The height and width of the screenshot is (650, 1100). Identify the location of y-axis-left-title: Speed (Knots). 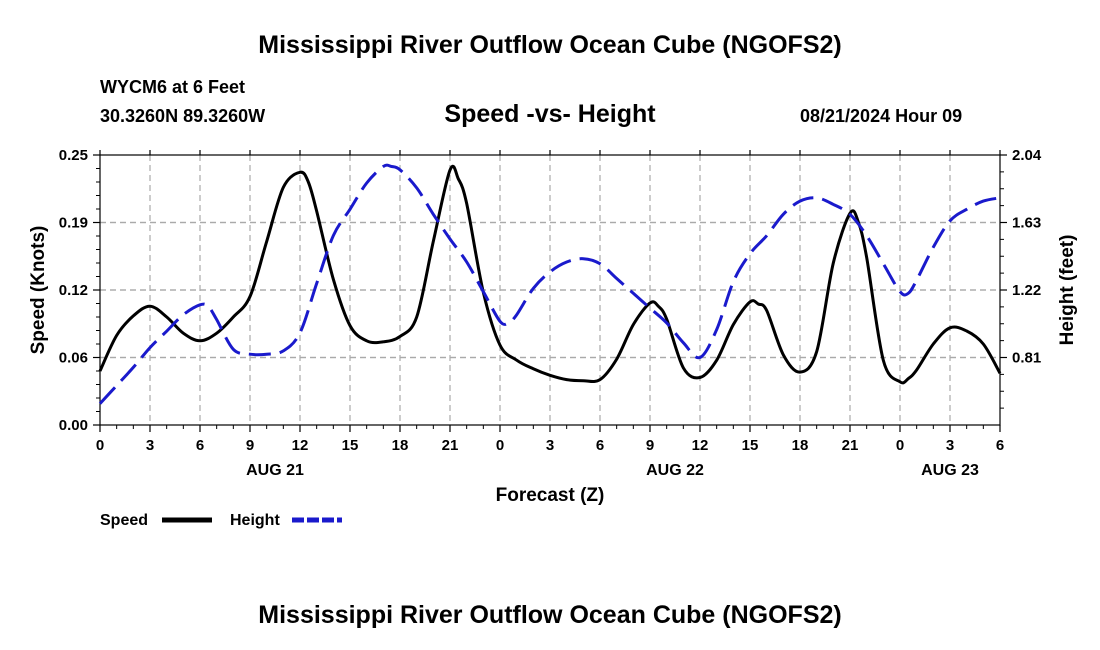
(38, 290).